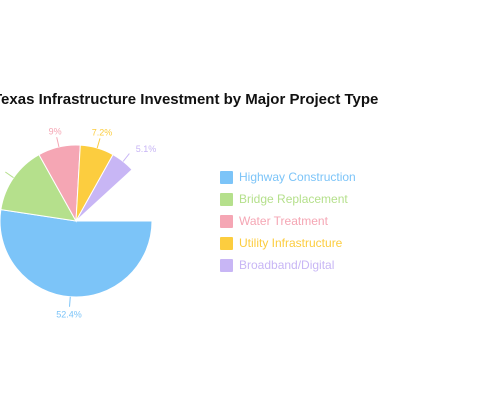 This screenshot has height=400, width=495. Describe the element at coordinates (283, 221) in the screenshot. I see `legend-label: Water Treatment` at that location.